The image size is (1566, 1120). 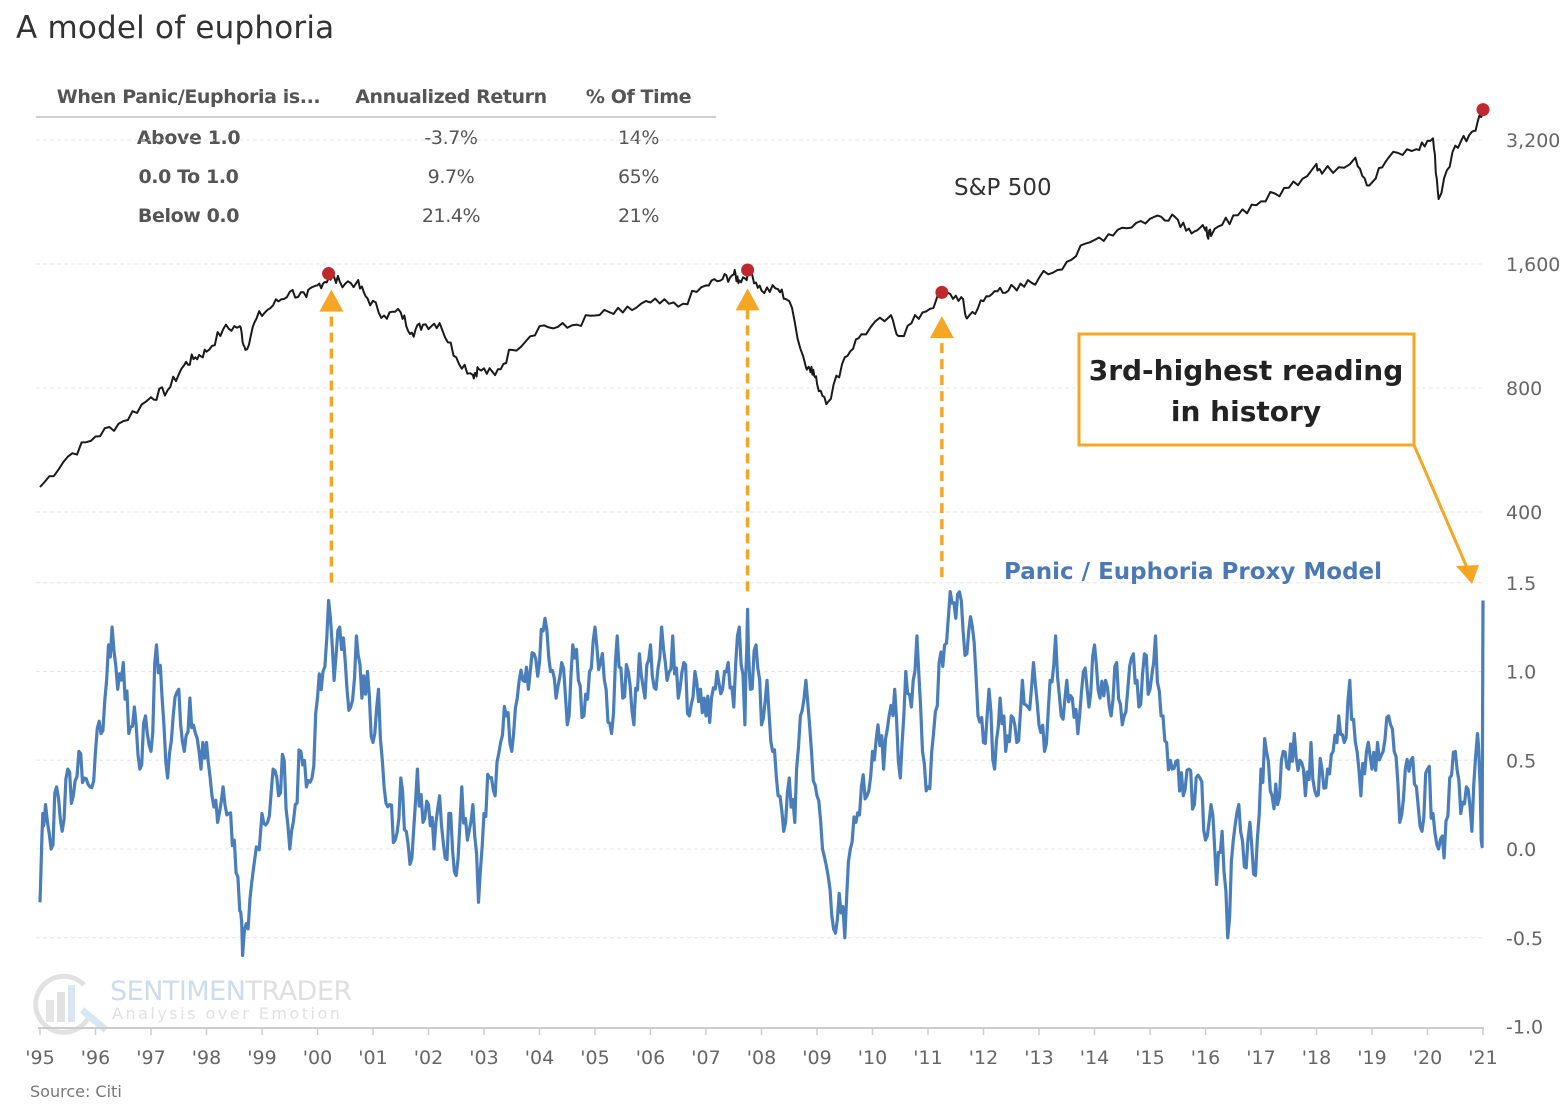 What do you see at coordinates (1316, 1058) in the screenshot?
I see `x-tick-label: '18` at bounding box center [1316, 1058].